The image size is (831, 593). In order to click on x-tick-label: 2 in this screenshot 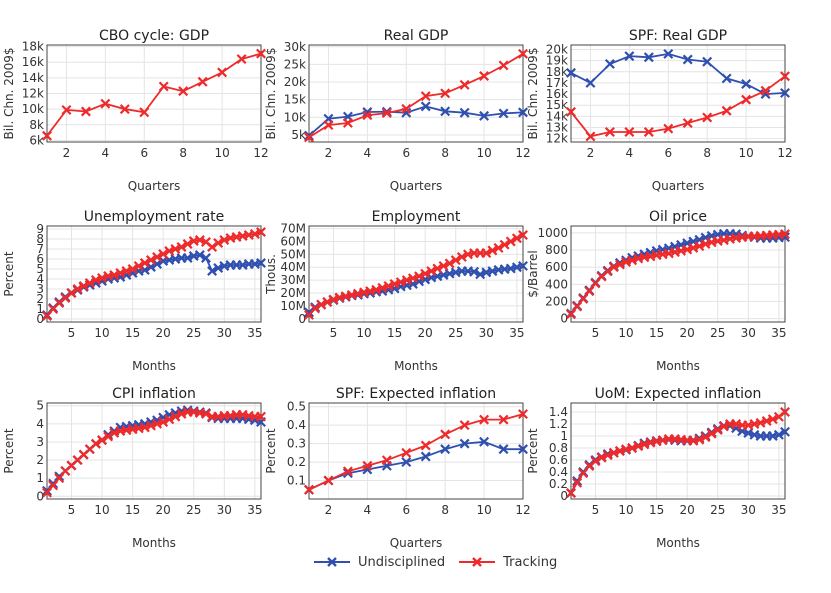, I will do `click(329, 153)`.